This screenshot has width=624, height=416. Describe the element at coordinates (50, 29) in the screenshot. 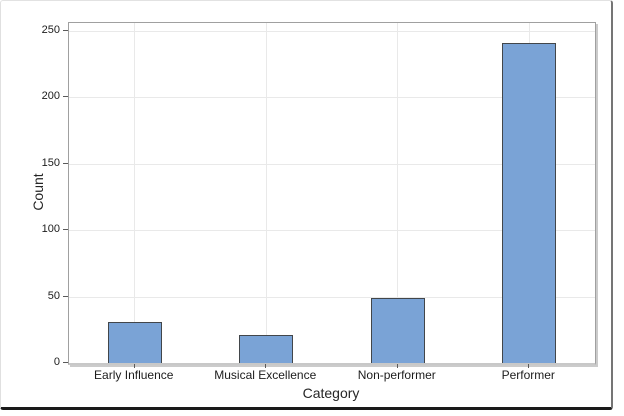

I see `y-tick-label: 250` at that location.